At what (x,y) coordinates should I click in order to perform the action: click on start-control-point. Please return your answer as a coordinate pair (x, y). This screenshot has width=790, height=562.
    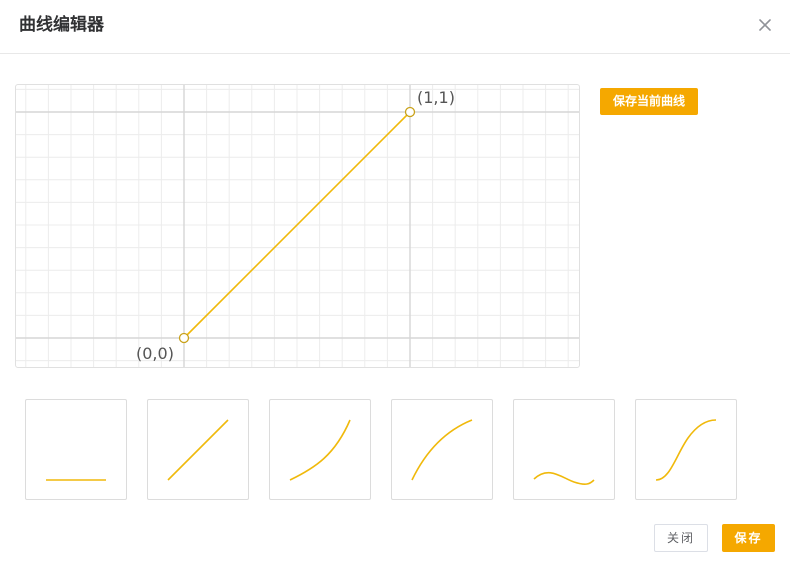
    Looking at the image, I should click on (184, 338).